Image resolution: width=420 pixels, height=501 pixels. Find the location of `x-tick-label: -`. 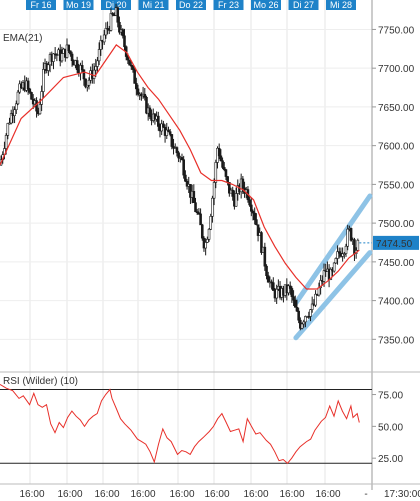

x-tick-label: - is located at coordinates (365, 494).